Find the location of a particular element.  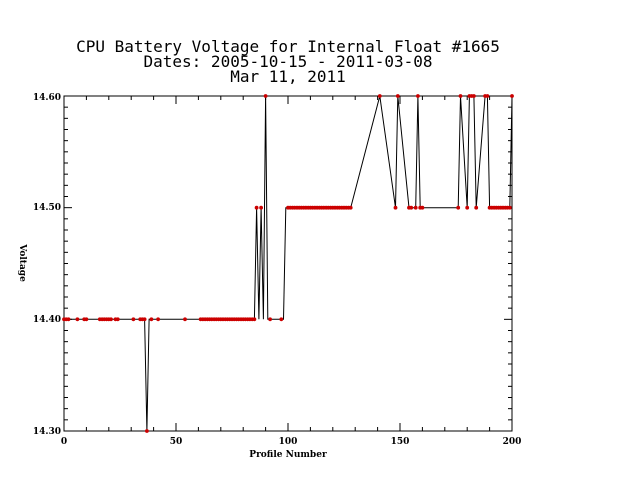

y-tick-label: 14.50 is located at coordinates (47, 208).